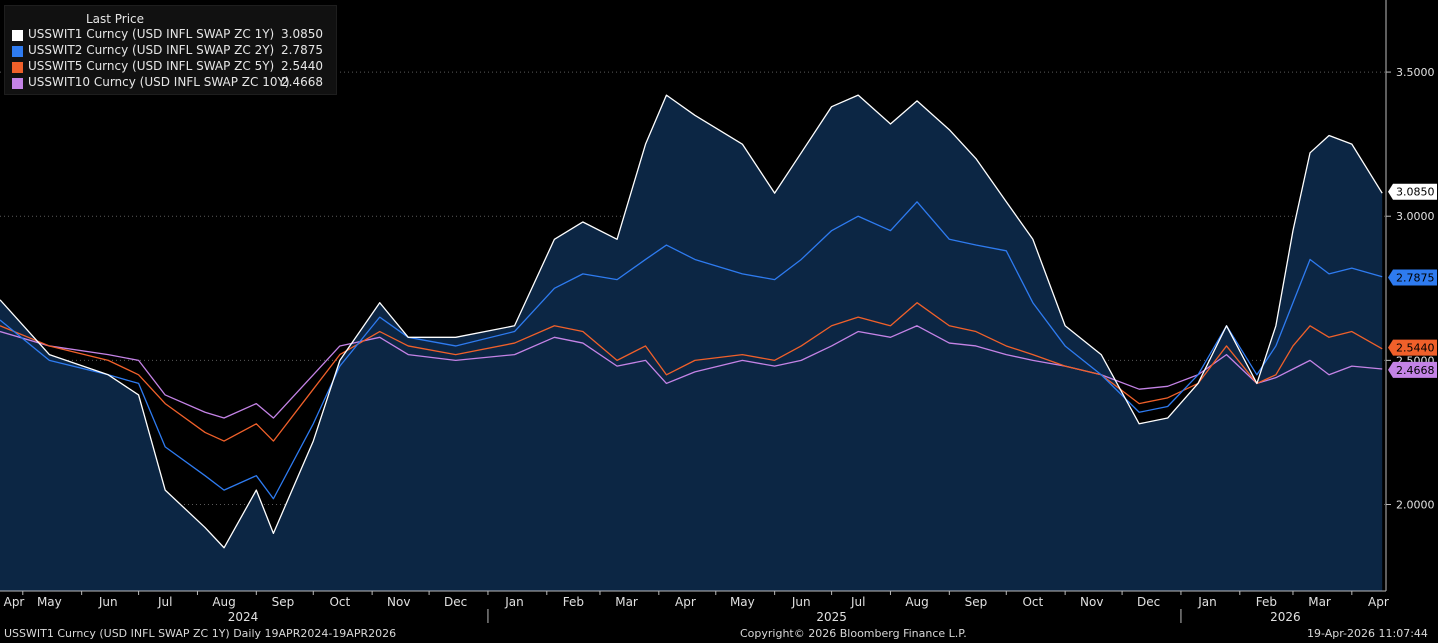  What do you see at coordinates (1415, 348) in the screenshot?
I see `last-price-label: 2.5440` at bounding box center [1415, 348].